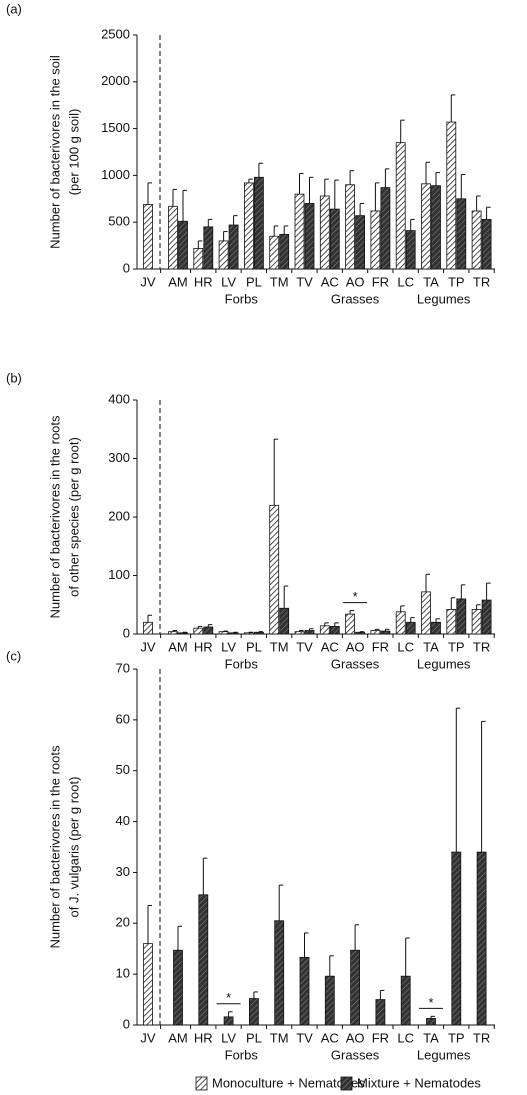  I want to click on y-tick-label: 10, so click(123, 973).